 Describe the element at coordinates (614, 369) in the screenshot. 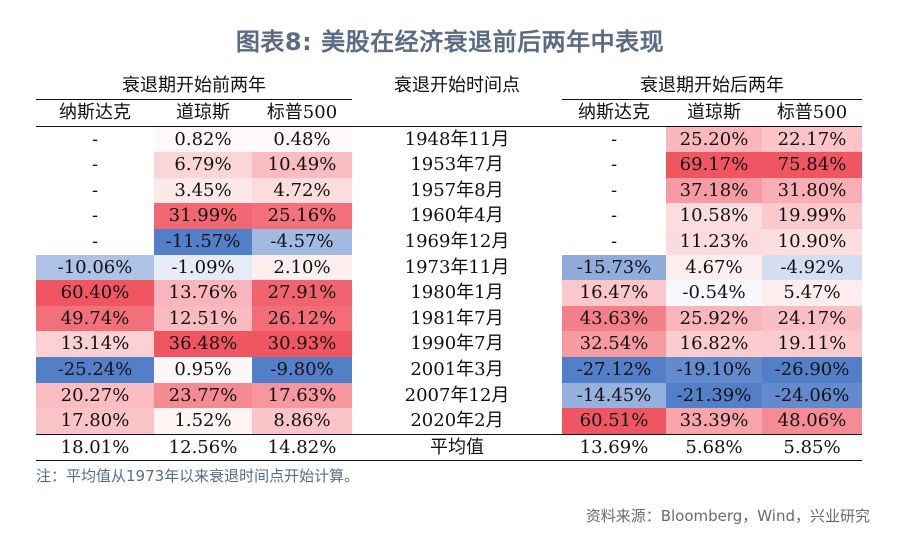

I see `cell-after-nasdaq: -27.12%` at that location.